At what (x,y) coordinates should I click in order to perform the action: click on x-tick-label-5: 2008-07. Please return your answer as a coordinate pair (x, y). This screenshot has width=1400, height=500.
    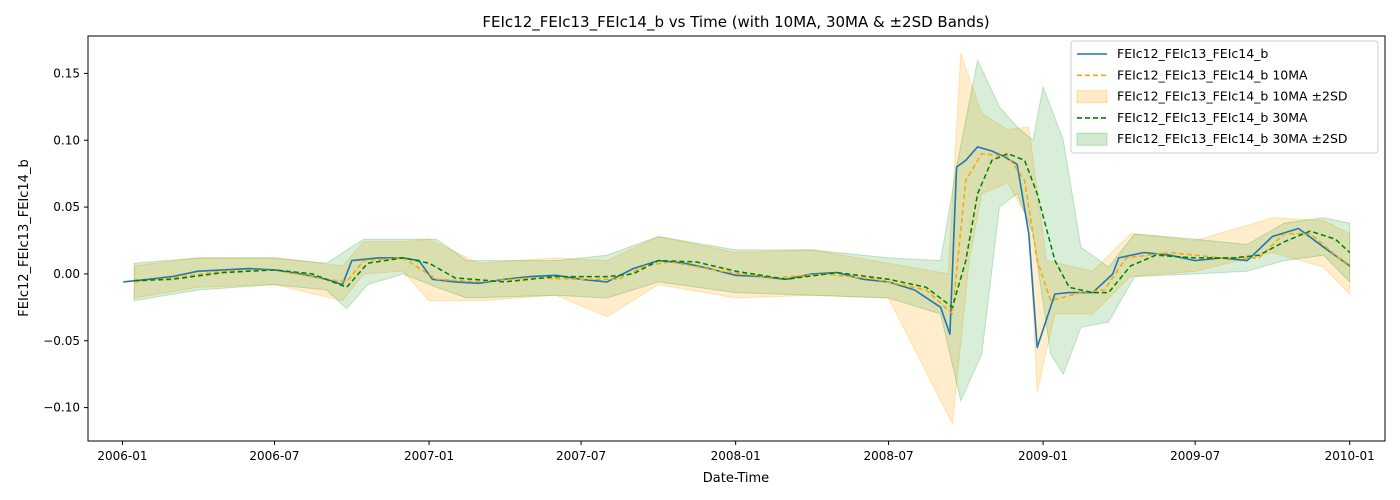
    Looking at the image, I should click on (888, 456).